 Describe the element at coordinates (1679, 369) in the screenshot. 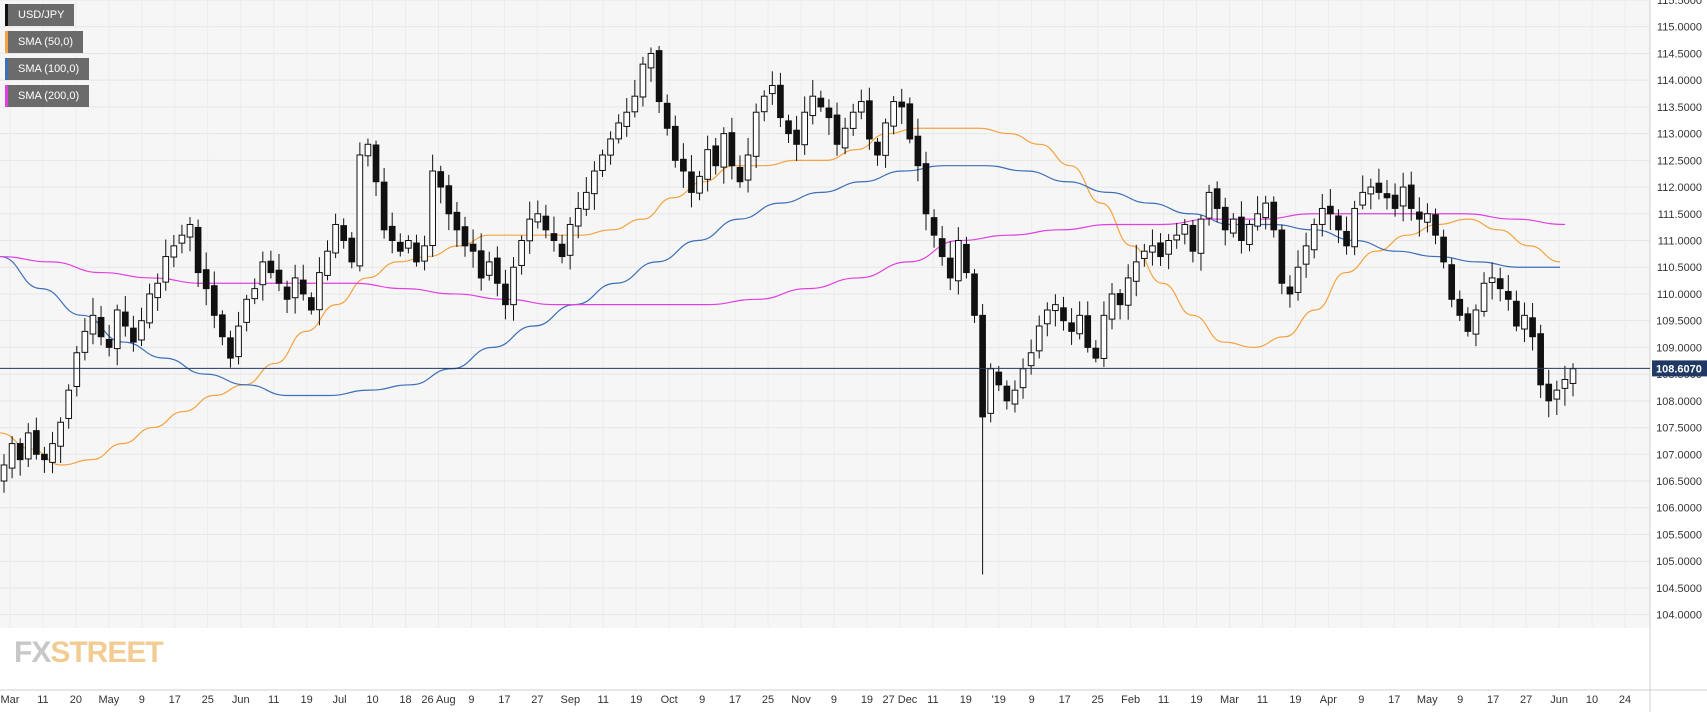

I see `price-badge-label: 108.6070` at that location.